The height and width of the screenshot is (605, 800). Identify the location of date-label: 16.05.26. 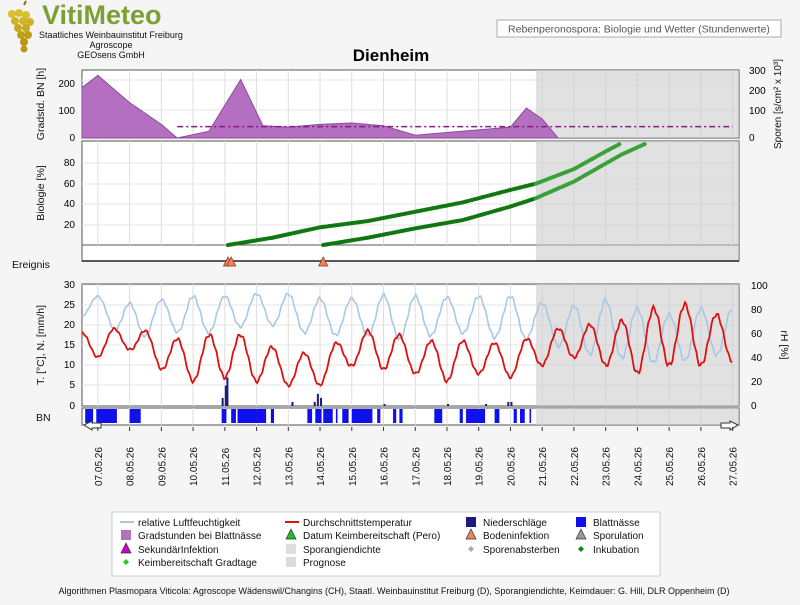
(385, 466).